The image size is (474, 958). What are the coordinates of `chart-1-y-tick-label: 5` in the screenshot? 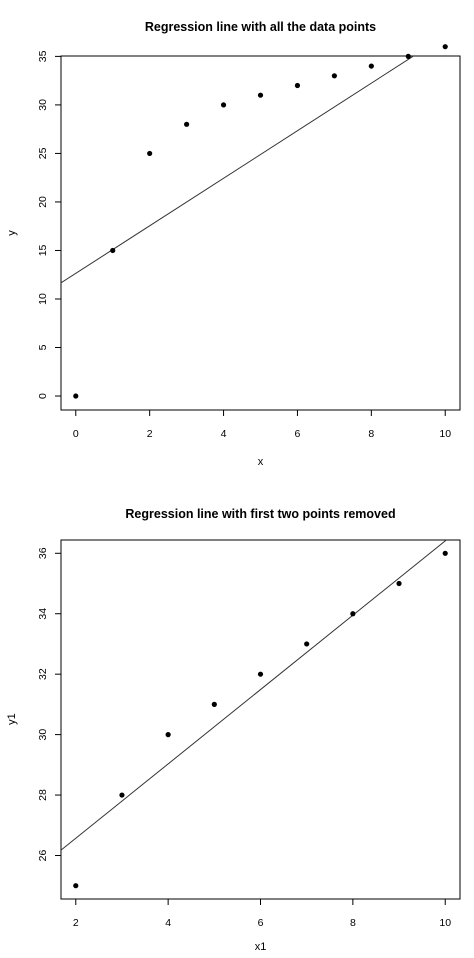 It's located at (43, 347).